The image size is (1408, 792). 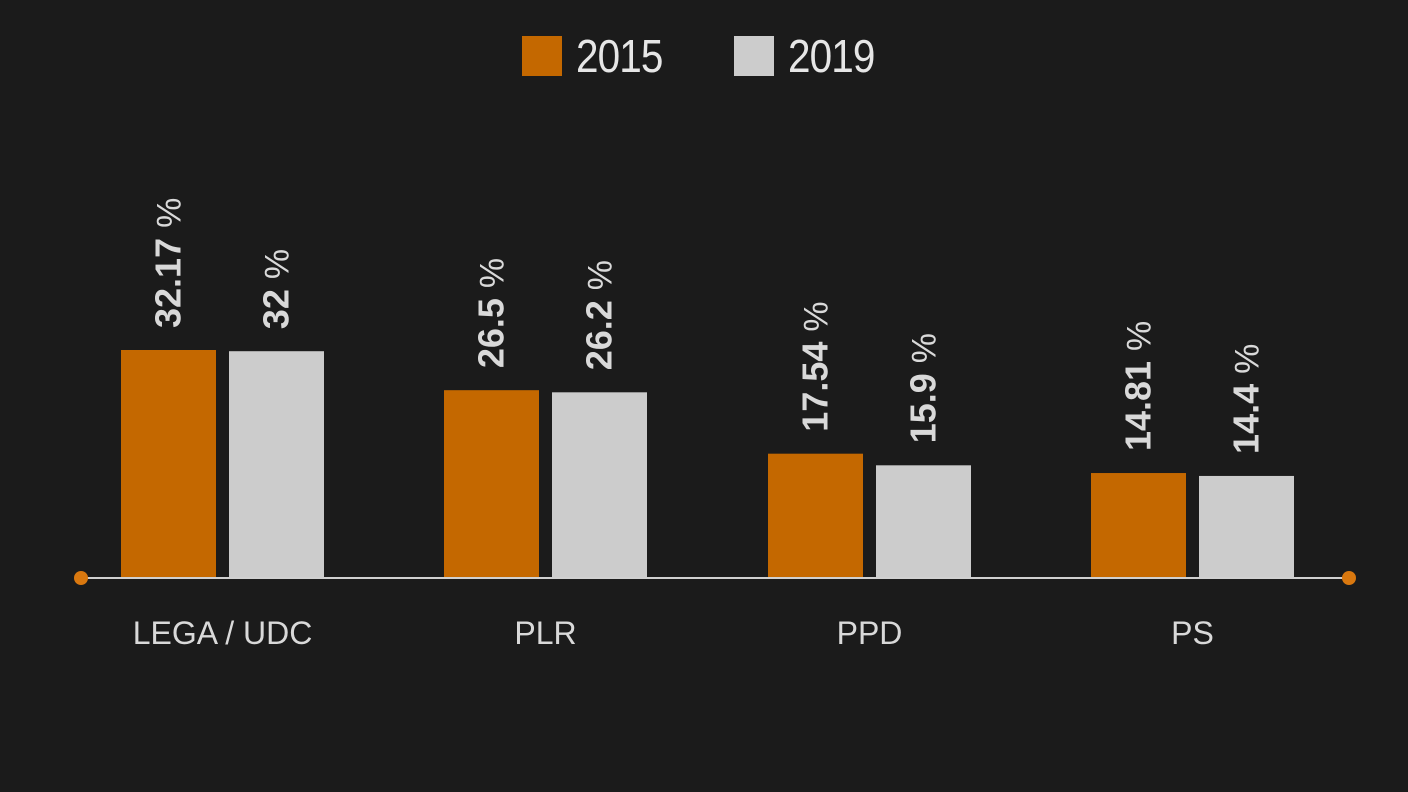 What do you see at coordinates (81, 578) in the screenshot?
I see `axis-left-endpoint-dot` at bounding box center [81, 578].